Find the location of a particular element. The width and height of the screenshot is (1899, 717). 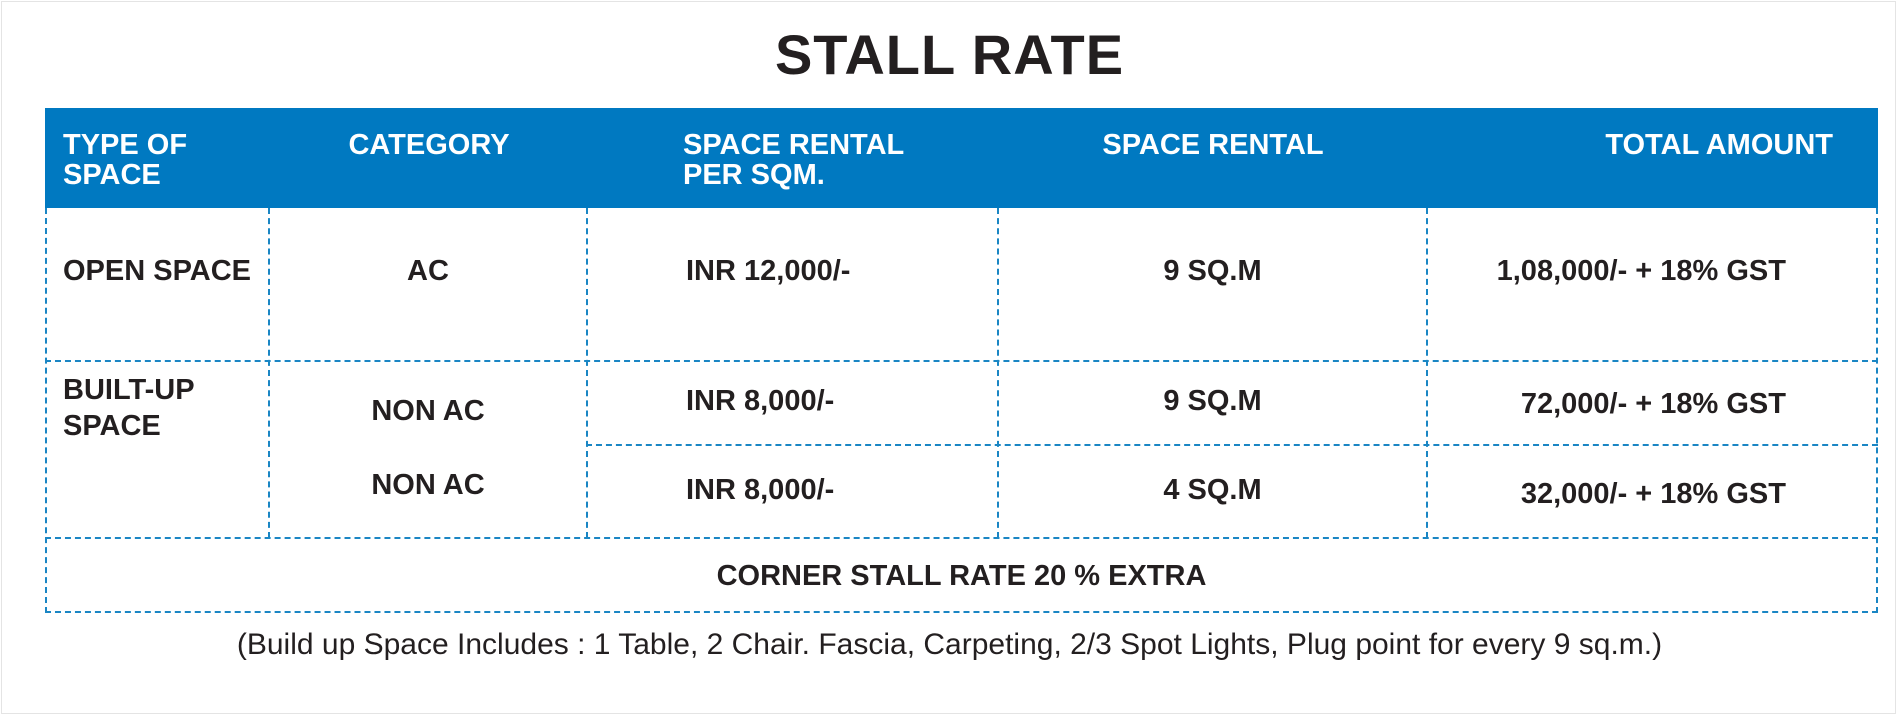

cell-category: AC is located at coordinates (428, 271).